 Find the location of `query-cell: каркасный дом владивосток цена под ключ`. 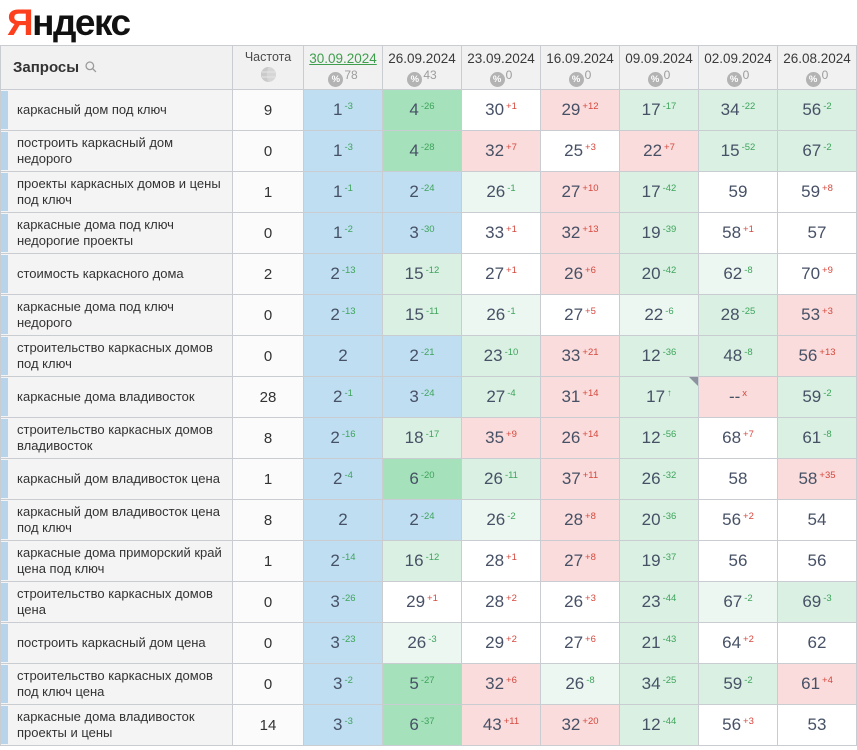

query-cell: каркасный дом владивосток цена под ключ is located at coordinates (116, 520).